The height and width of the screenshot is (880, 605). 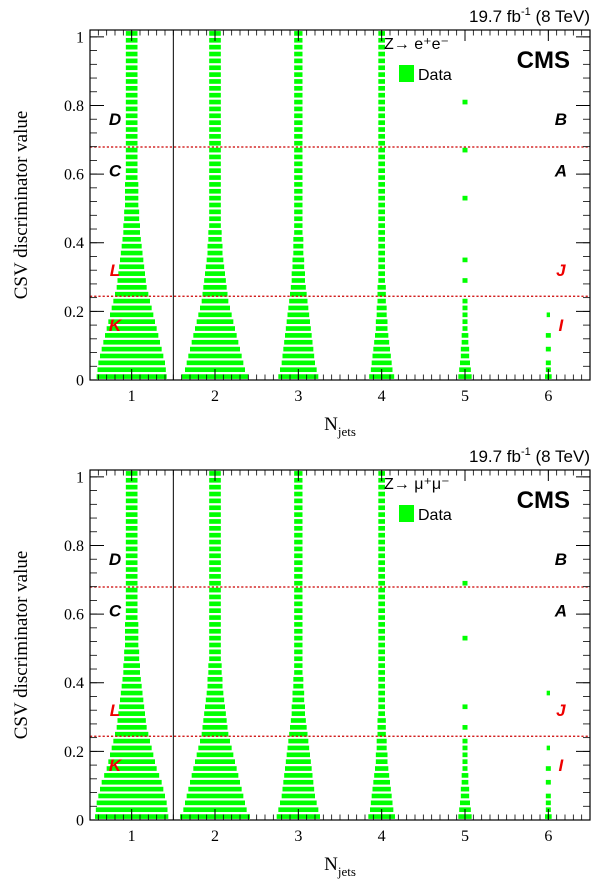 What do you see at coordinates (406, 513) in the screenshot?
I see `legend-swatch` at bounding box center [406, 513].